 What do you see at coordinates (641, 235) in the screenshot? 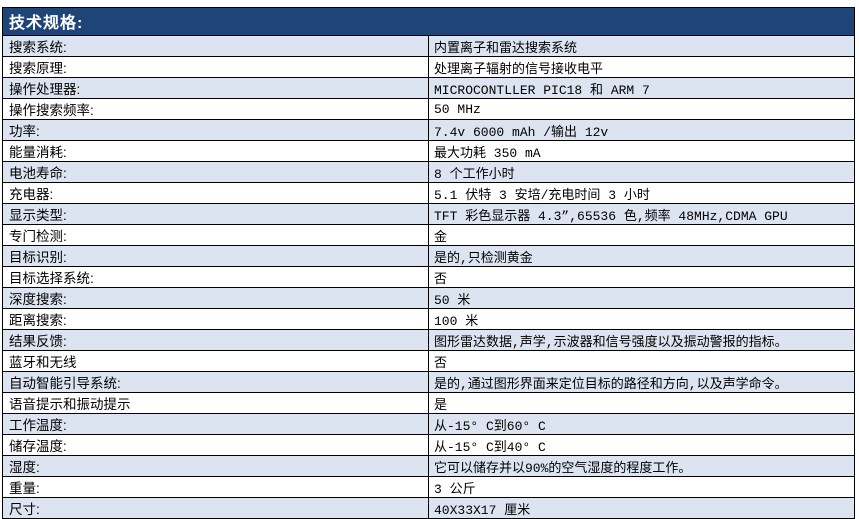
I see `spec-value: 金` at bounding box center [641, 235].